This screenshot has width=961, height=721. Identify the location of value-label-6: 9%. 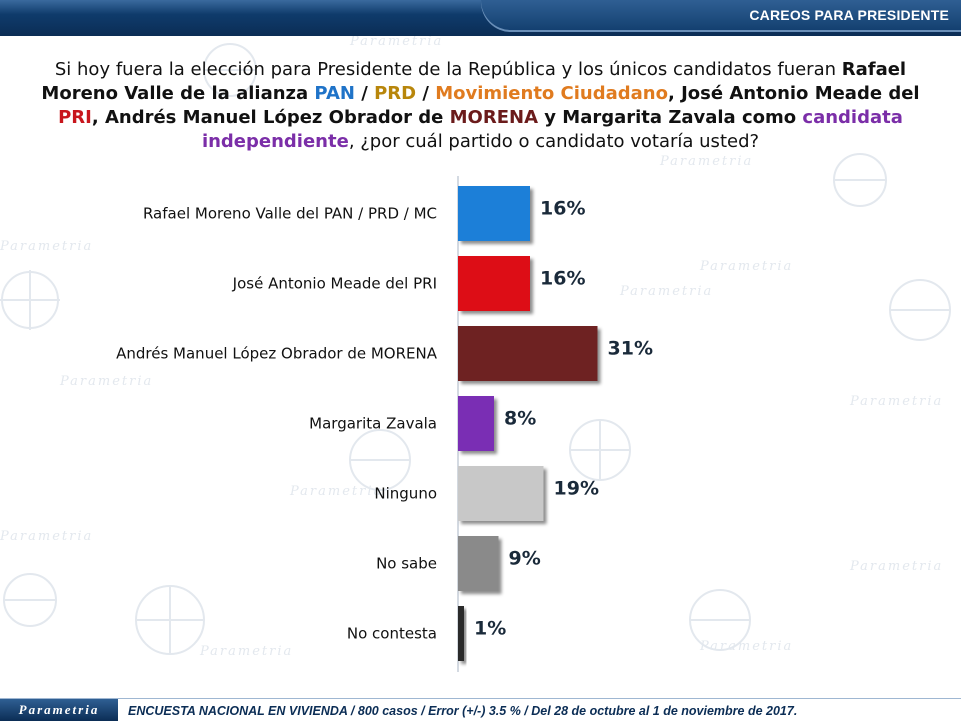
(525, 559).